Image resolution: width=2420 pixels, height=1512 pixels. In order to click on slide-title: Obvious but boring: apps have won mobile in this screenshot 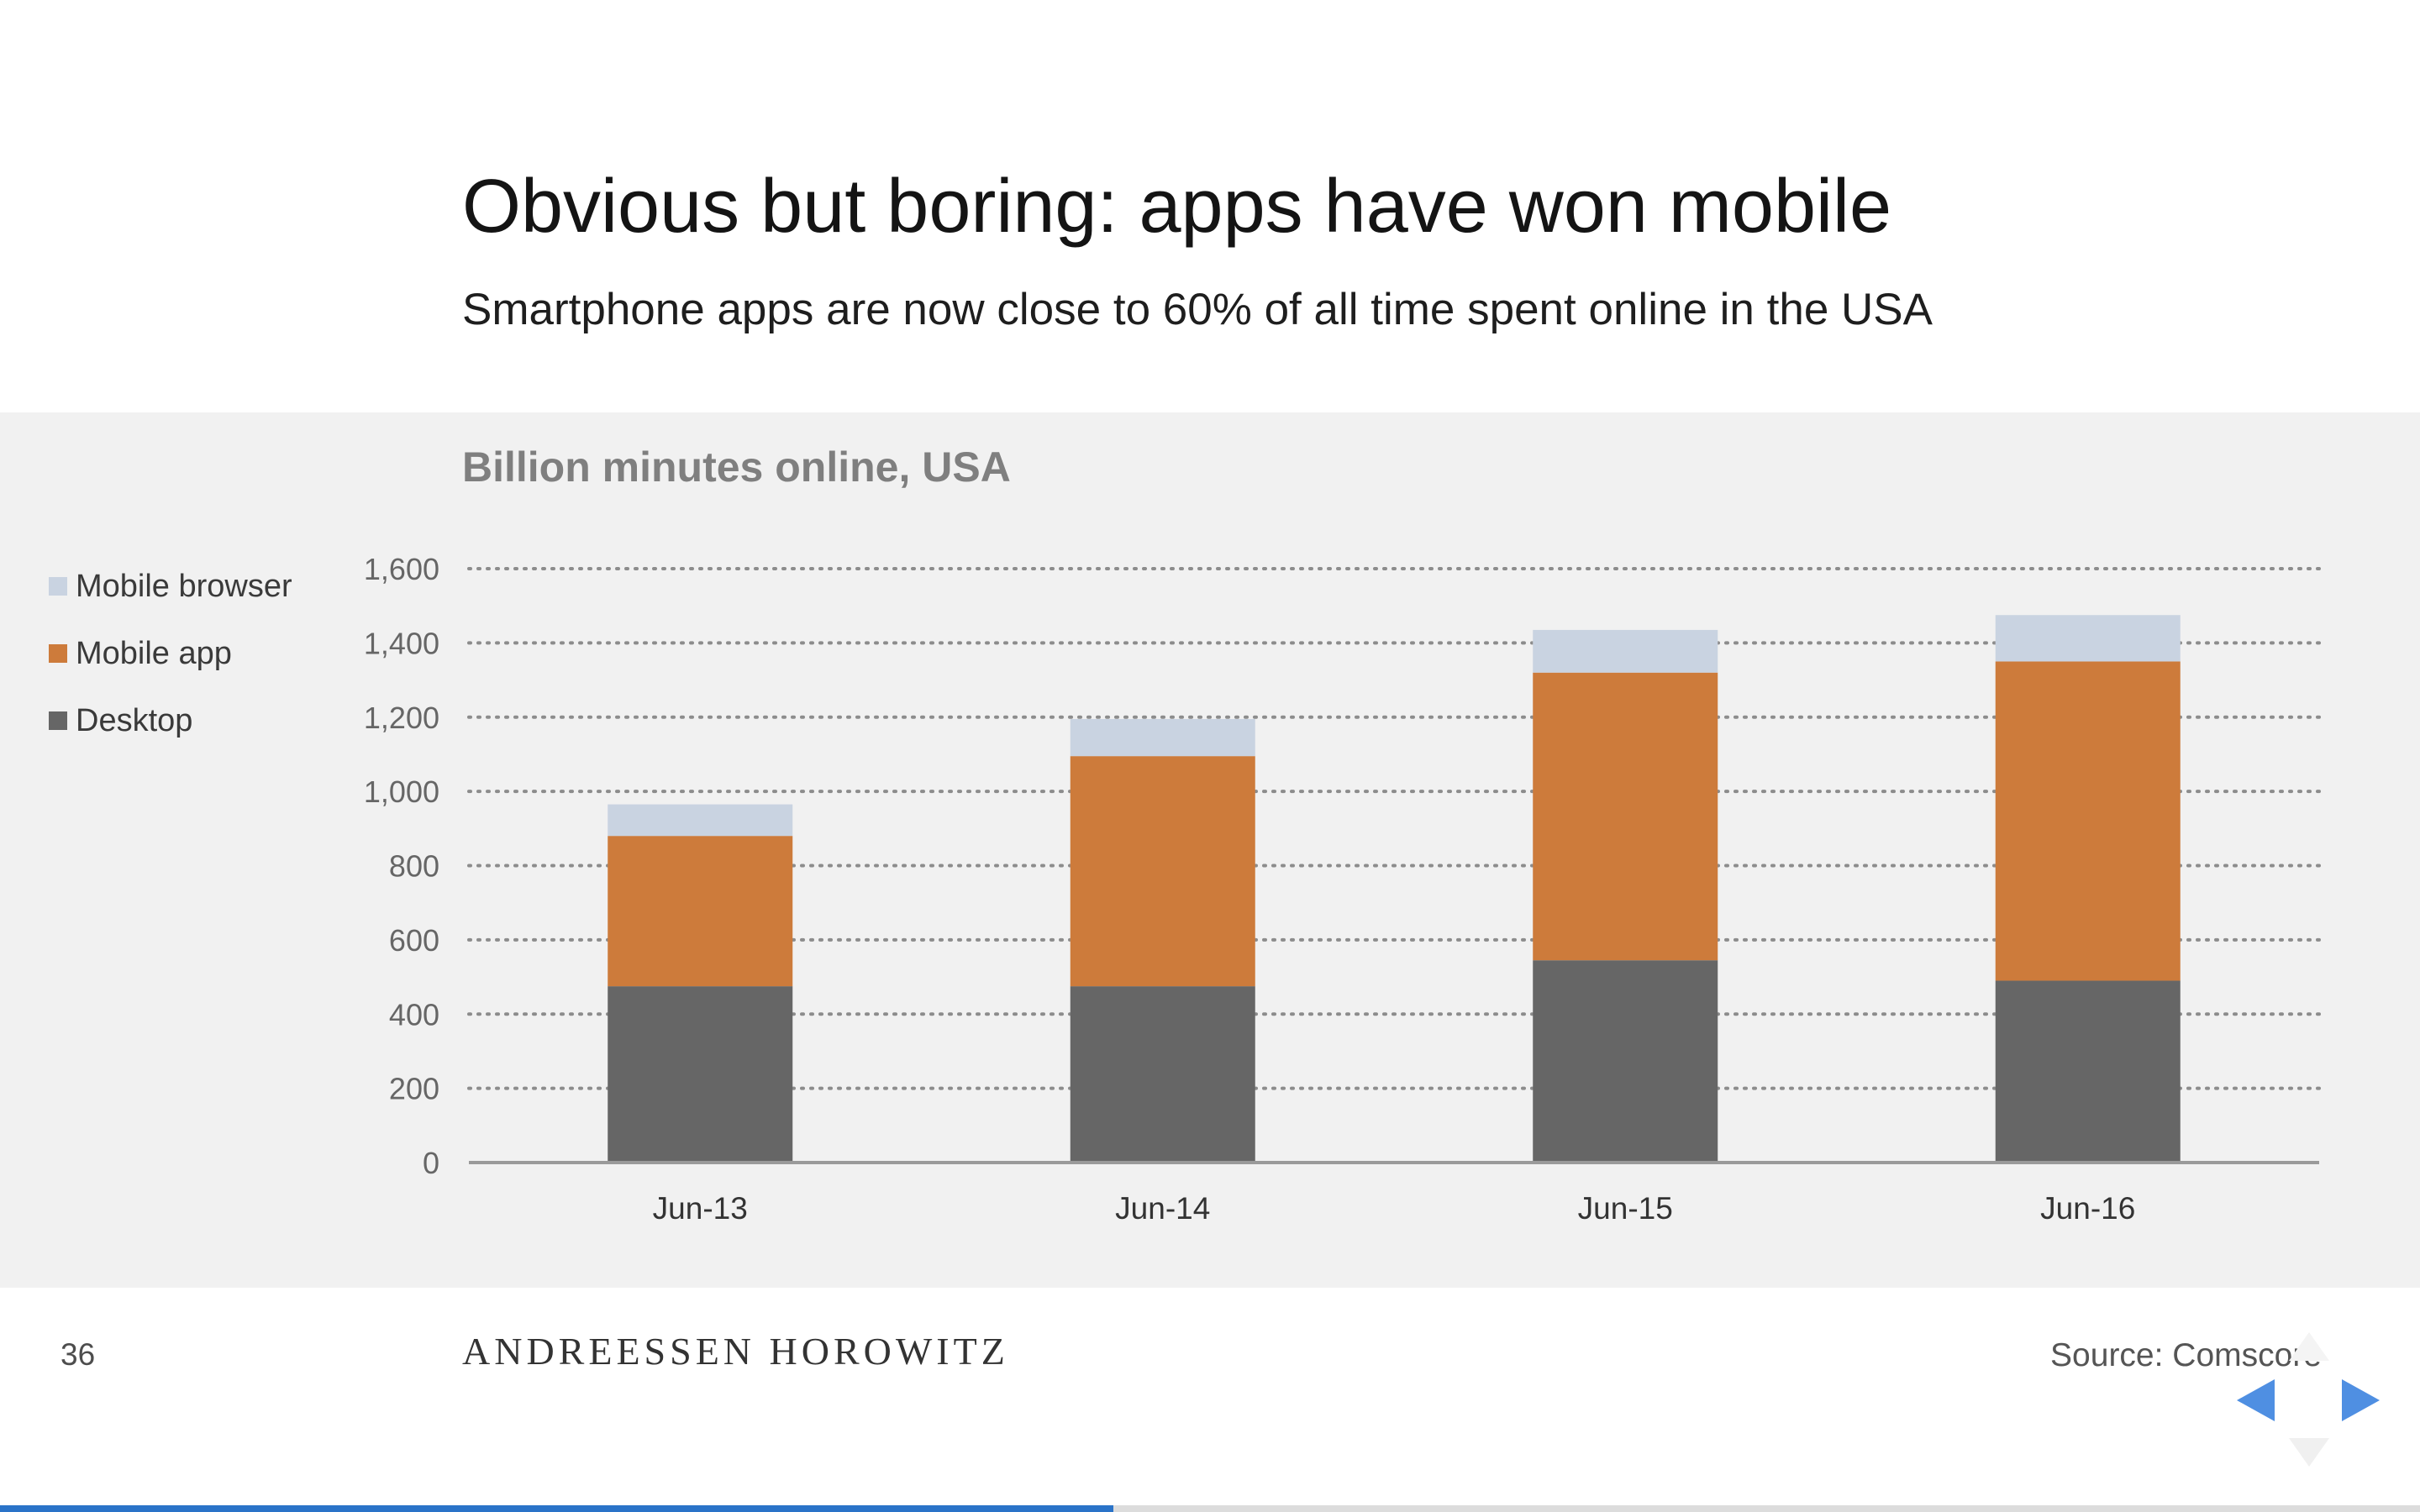, I will do `click(1177, 207)`.